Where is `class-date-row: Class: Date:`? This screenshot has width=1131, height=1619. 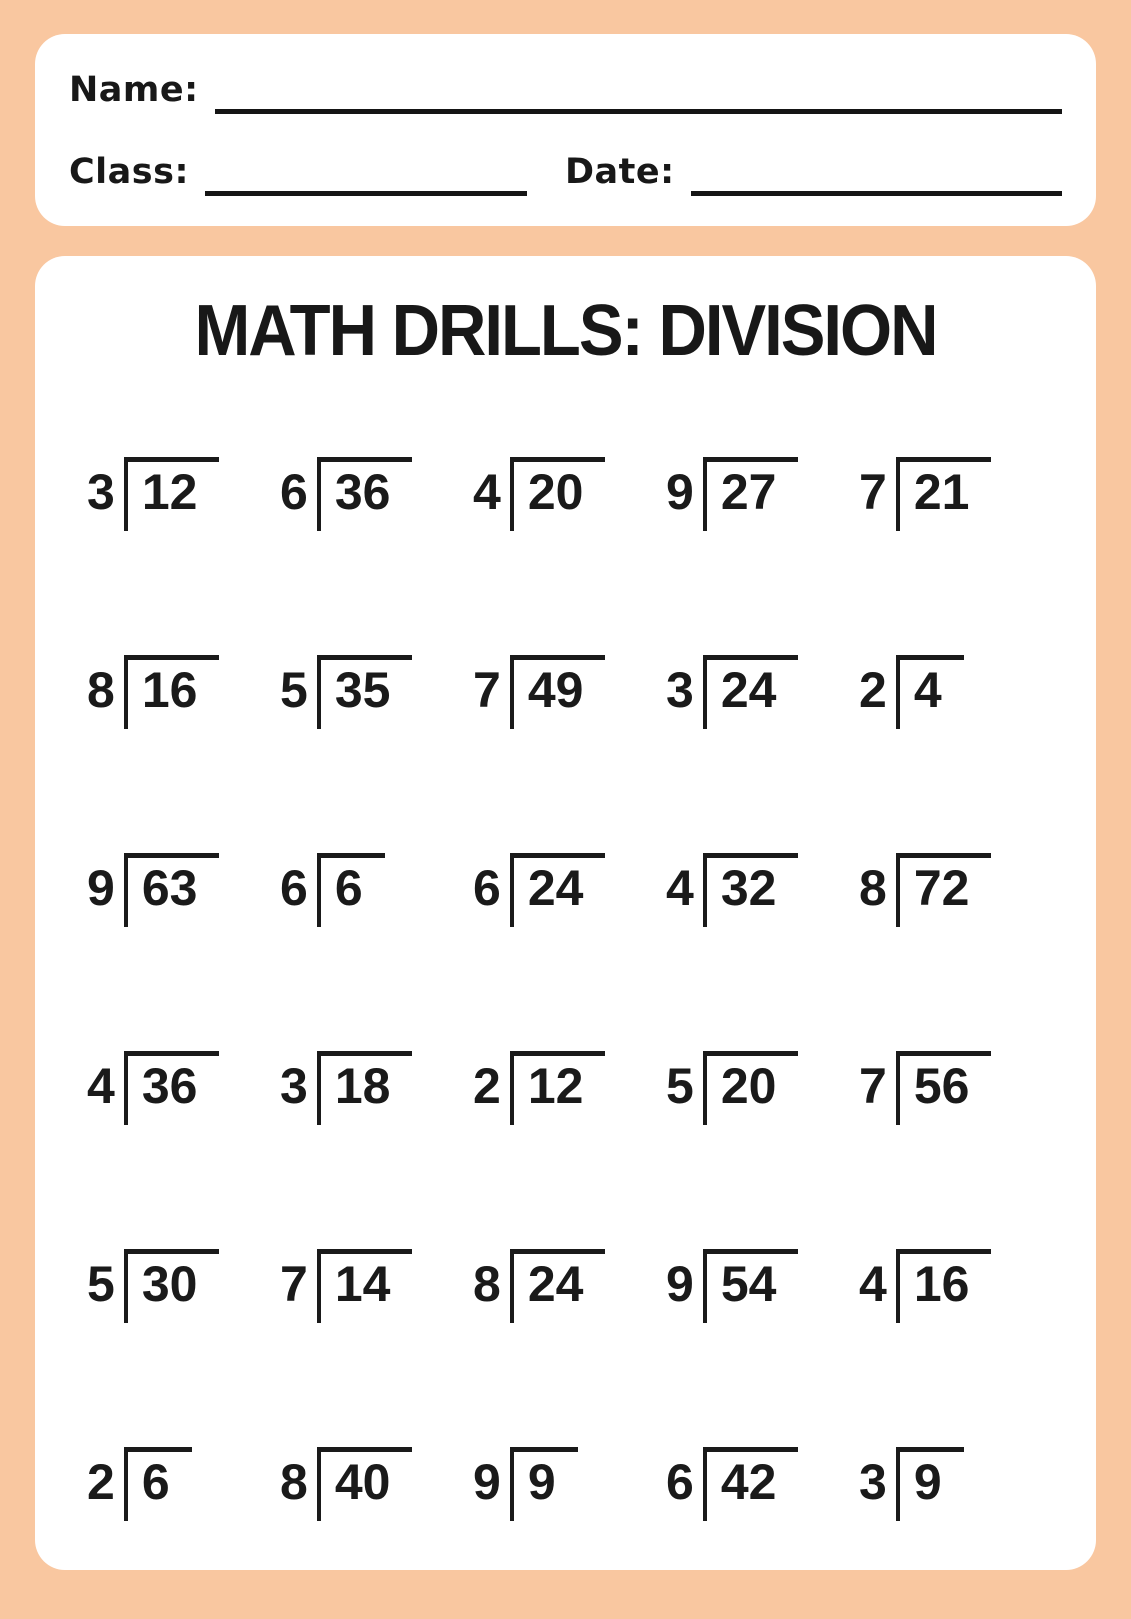
class-date-row: Class: Date: is located at coordinates (565, 174).